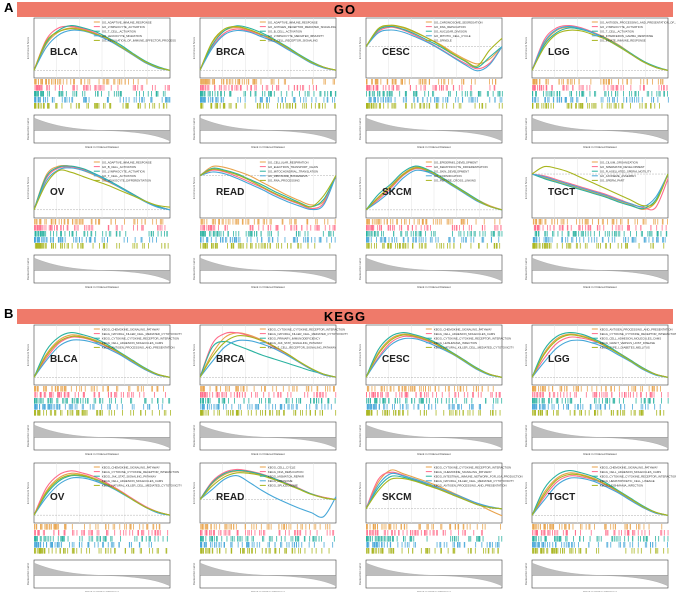  What do you see at coordinates (131, 329) in the screenshot?
I see `legend-label: KEGG_CHEMOKINE_SIGNALING_PATHWAY` at bounding box center [131, 329].